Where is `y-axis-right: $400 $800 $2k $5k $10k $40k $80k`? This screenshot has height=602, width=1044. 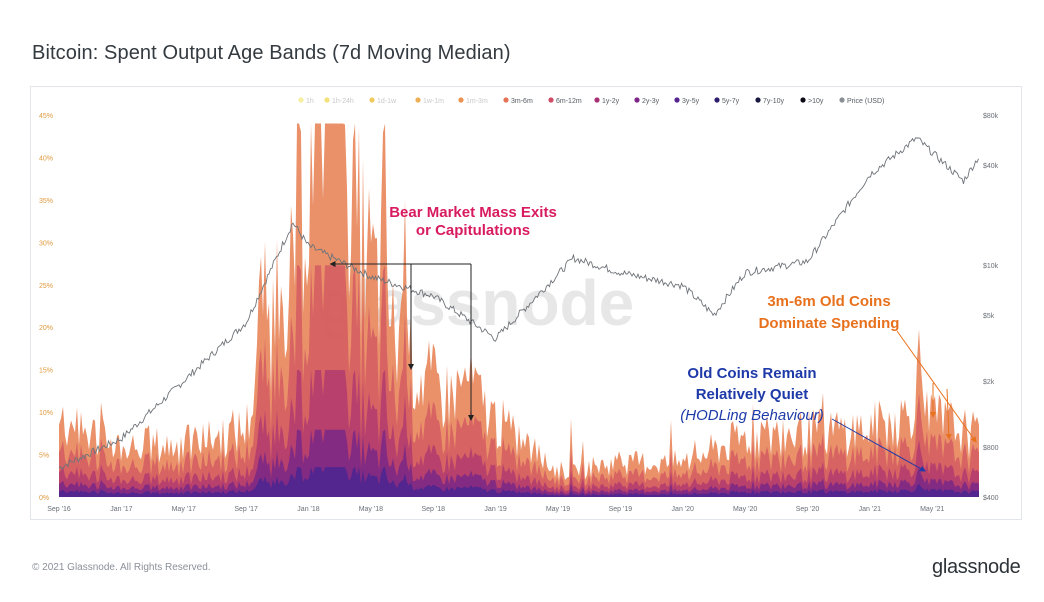
y-axis-right: $400 $800 $2k $5k $10k $40k $80k is located at coordinates (991, 307).